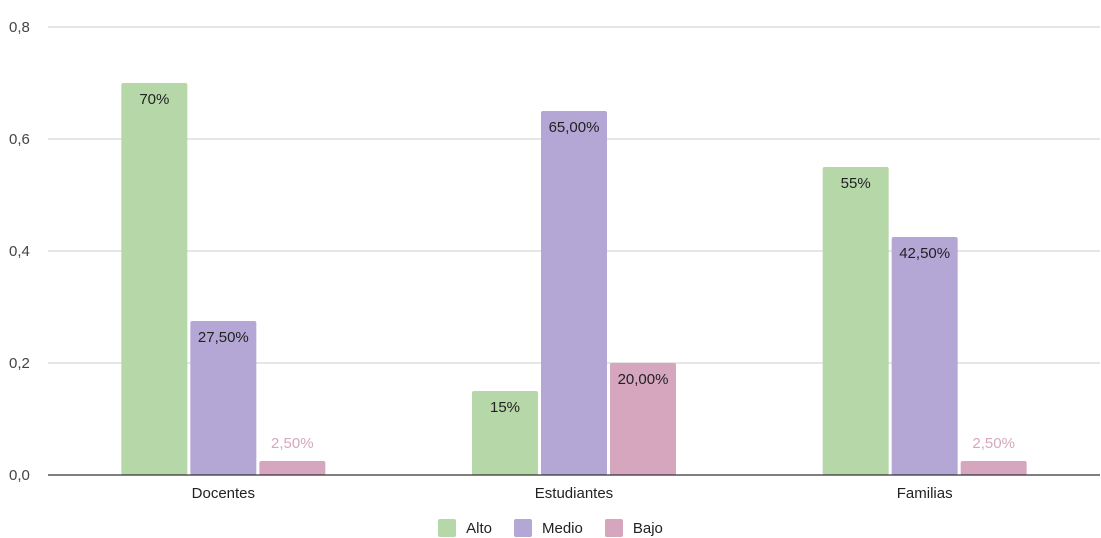 This screenshot has width=1101, height=538. I want to click on bar-bajo-estudiantes, so click(643, 419).